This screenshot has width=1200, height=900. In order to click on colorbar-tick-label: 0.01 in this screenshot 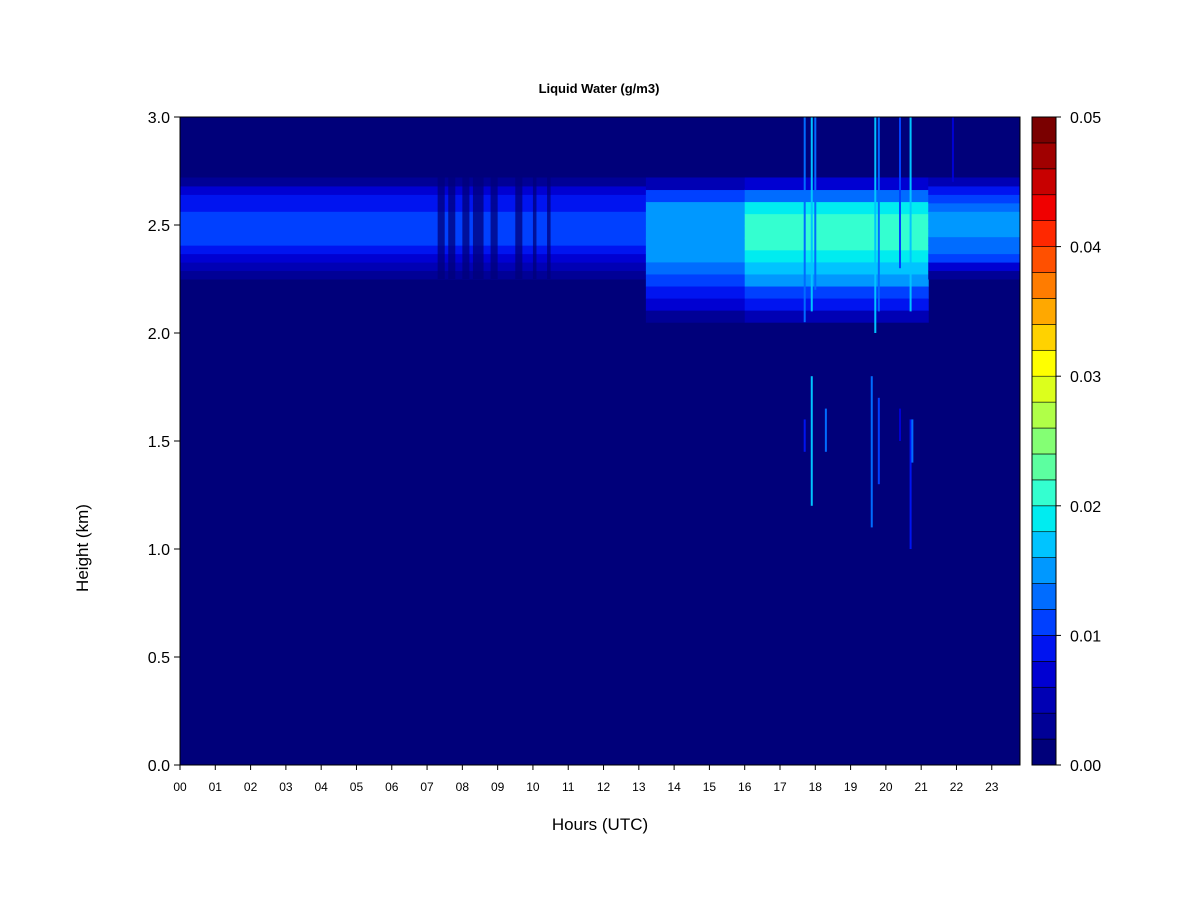, I will do `click(1085, 636)`.